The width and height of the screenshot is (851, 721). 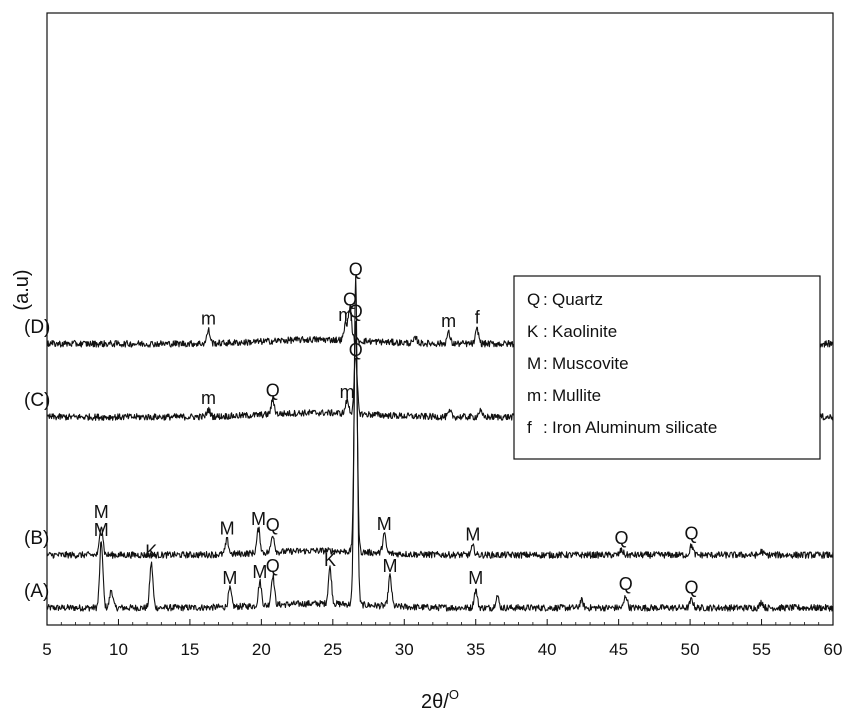 What do you see at coordinates (118, 649) in the screenshot?
I see `x-tick-label-1: 10` at bounding box center [118, 649].